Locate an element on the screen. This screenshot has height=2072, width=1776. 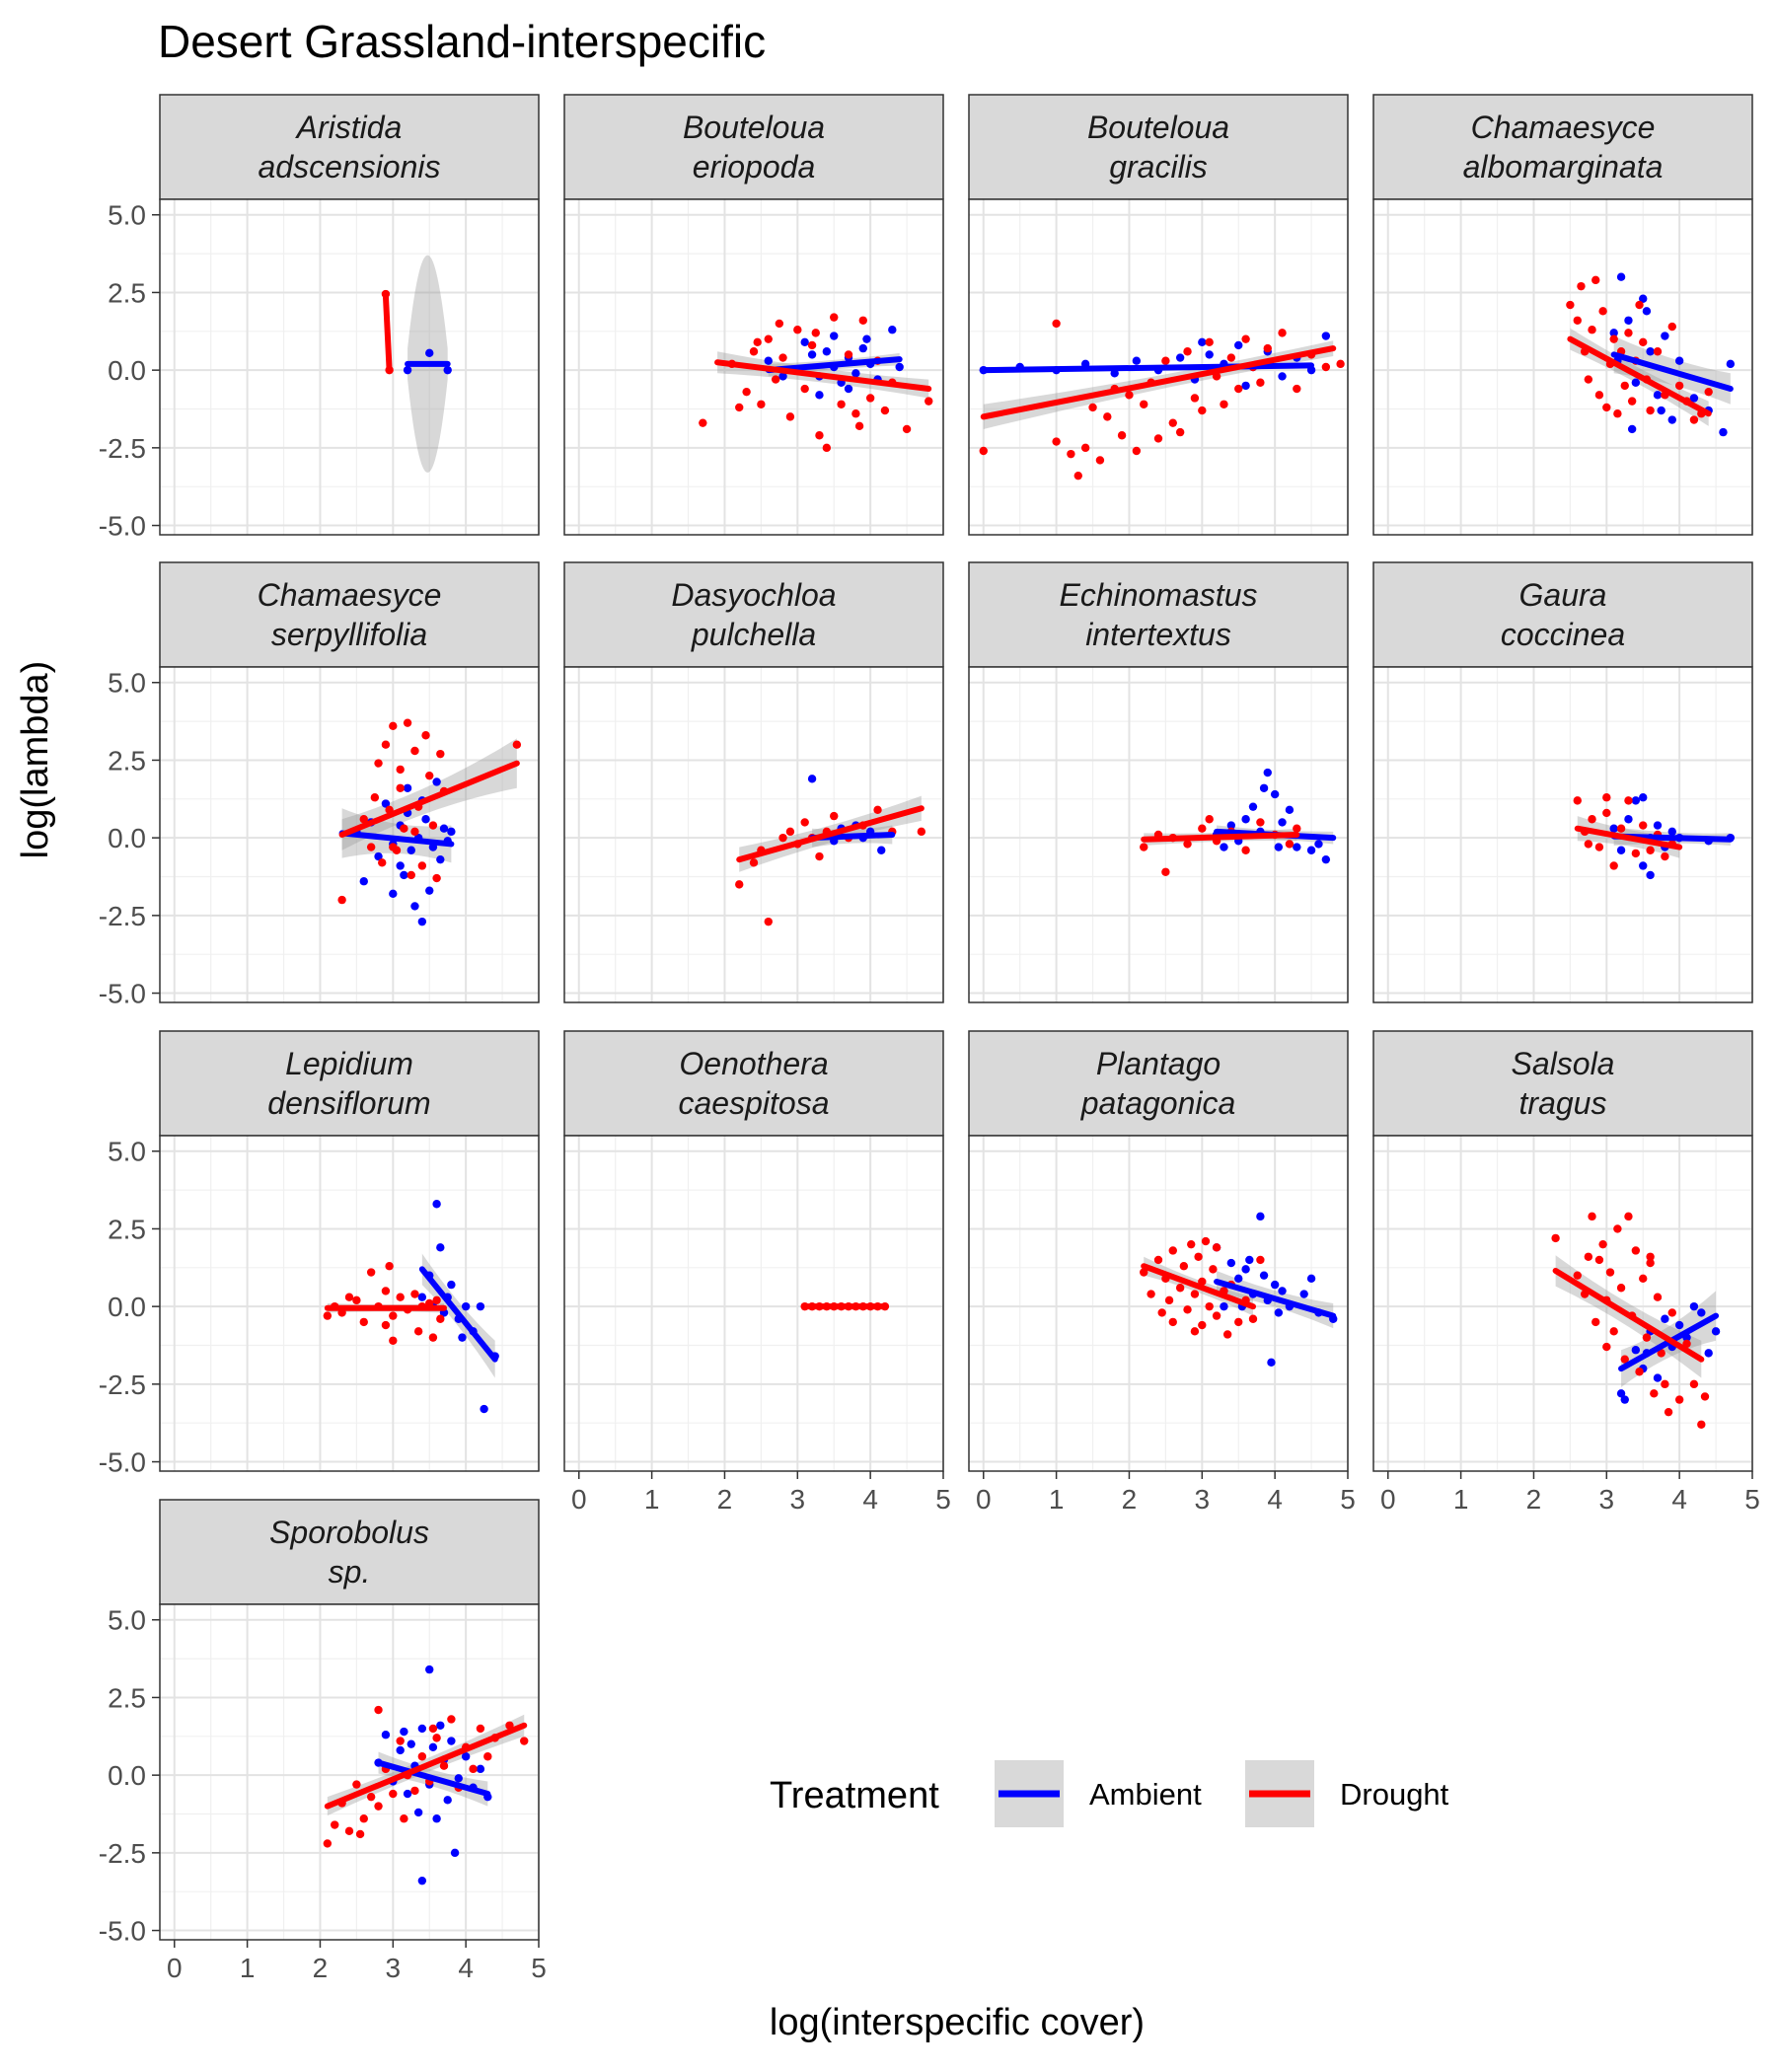
legend-key-ambient is located at coordinates (1030, 1794).